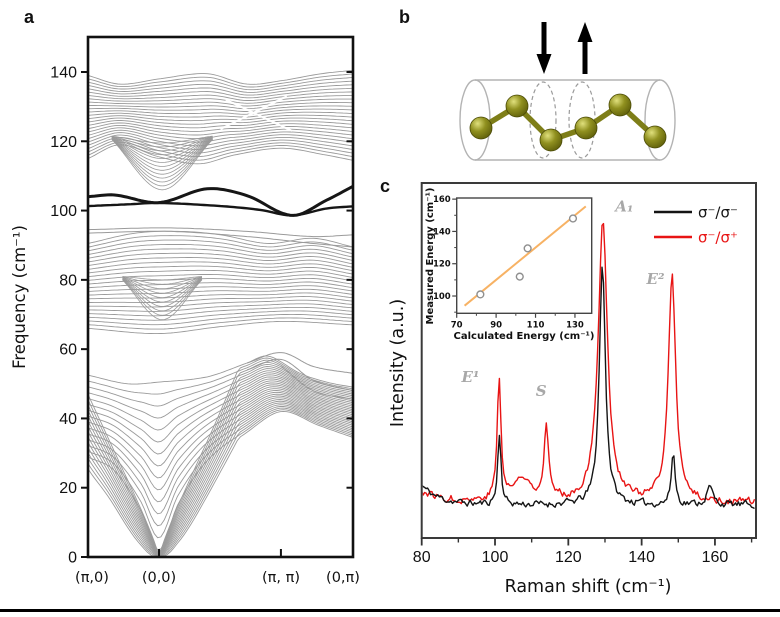 This screenshot has height=617, width=780. Describe the element at coordinates (655, 137) in the screenshot. I see `atom-sphere` at that location.